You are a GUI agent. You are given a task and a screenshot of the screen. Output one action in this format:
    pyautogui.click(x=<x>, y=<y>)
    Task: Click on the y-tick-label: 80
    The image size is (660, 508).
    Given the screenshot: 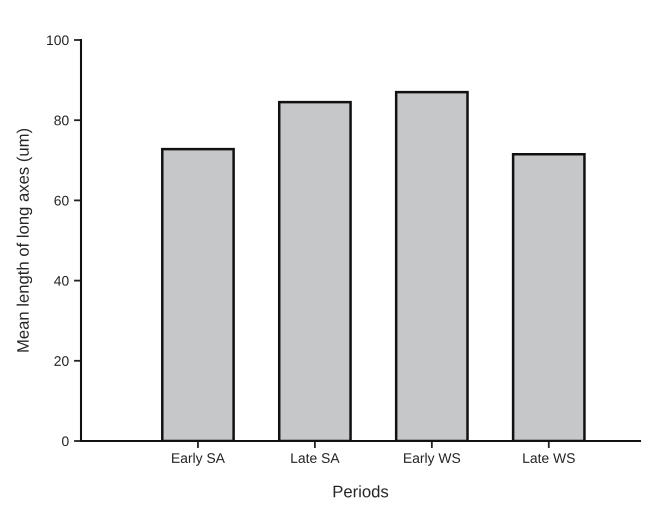 What is the action you would take?
    pyautogui.click(x=61, y=121)
    